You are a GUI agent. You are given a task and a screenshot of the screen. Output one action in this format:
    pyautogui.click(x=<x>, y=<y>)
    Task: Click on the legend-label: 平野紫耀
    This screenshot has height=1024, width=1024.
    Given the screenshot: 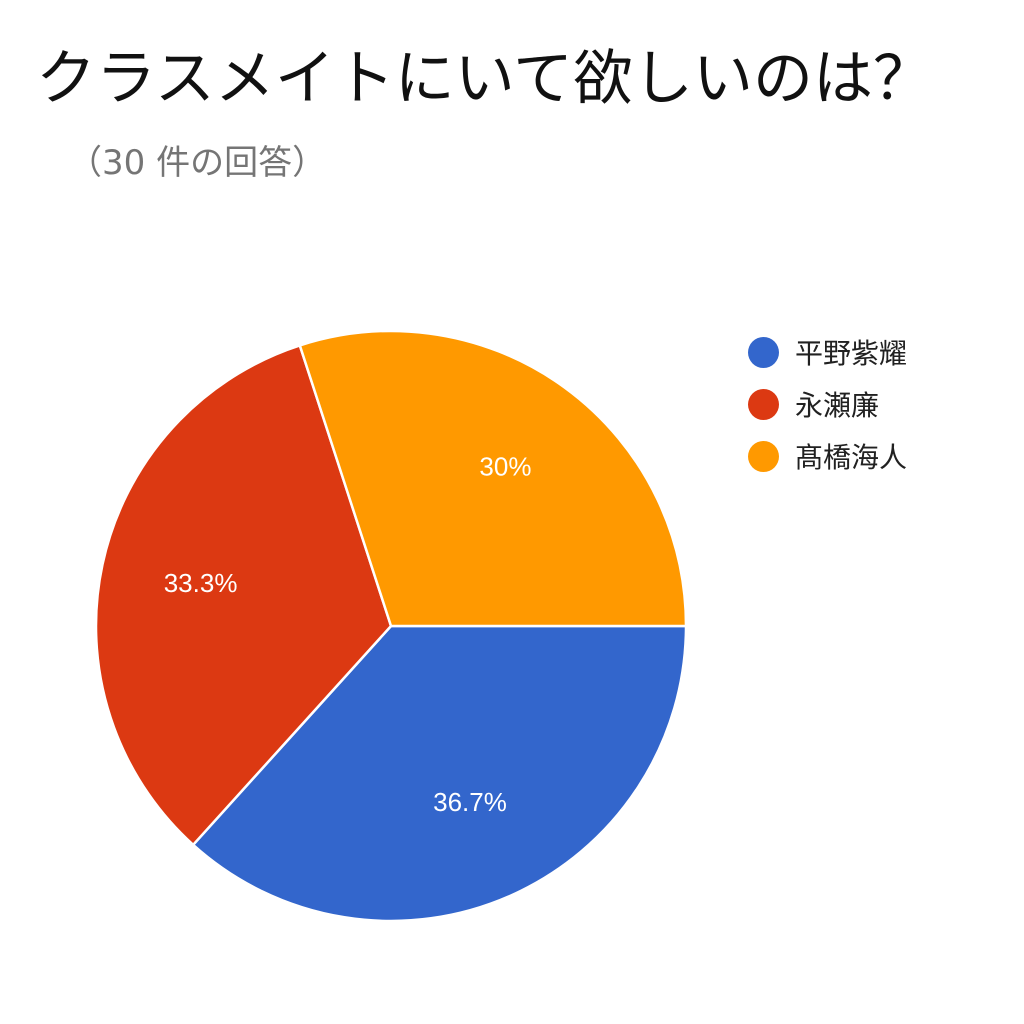 What is the action you would take?
    pyautogui.click(x=851, y=353)
    